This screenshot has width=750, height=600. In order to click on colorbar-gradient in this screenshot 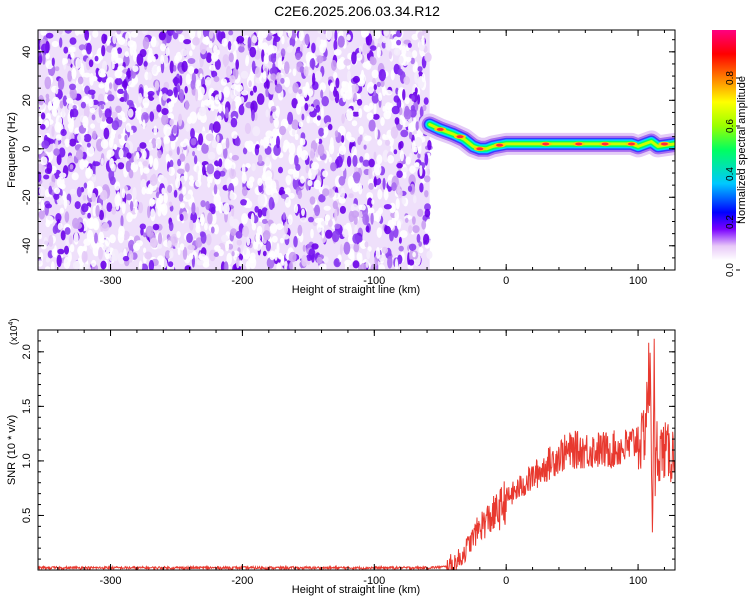, I will do `click(724, 150)`.